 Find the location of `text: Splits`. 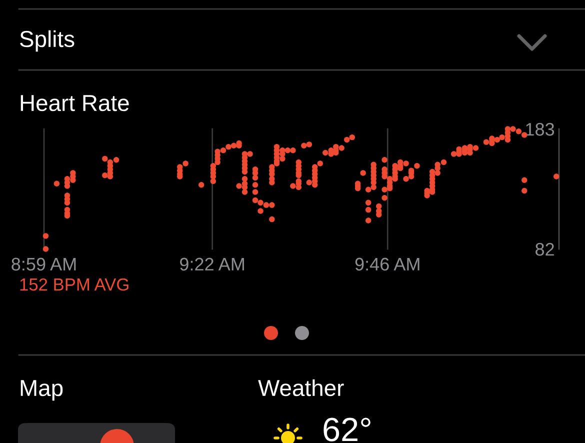

text: Splits is located at coordinates (47, 41).